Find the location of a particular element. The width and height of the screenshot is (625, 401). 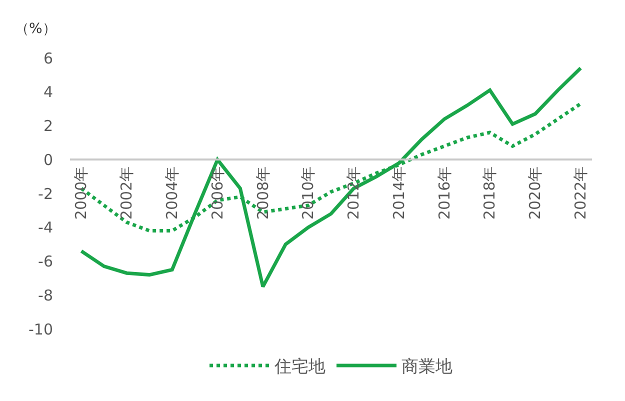

y-tick-label: 6 is located at coordinates (48, 58).